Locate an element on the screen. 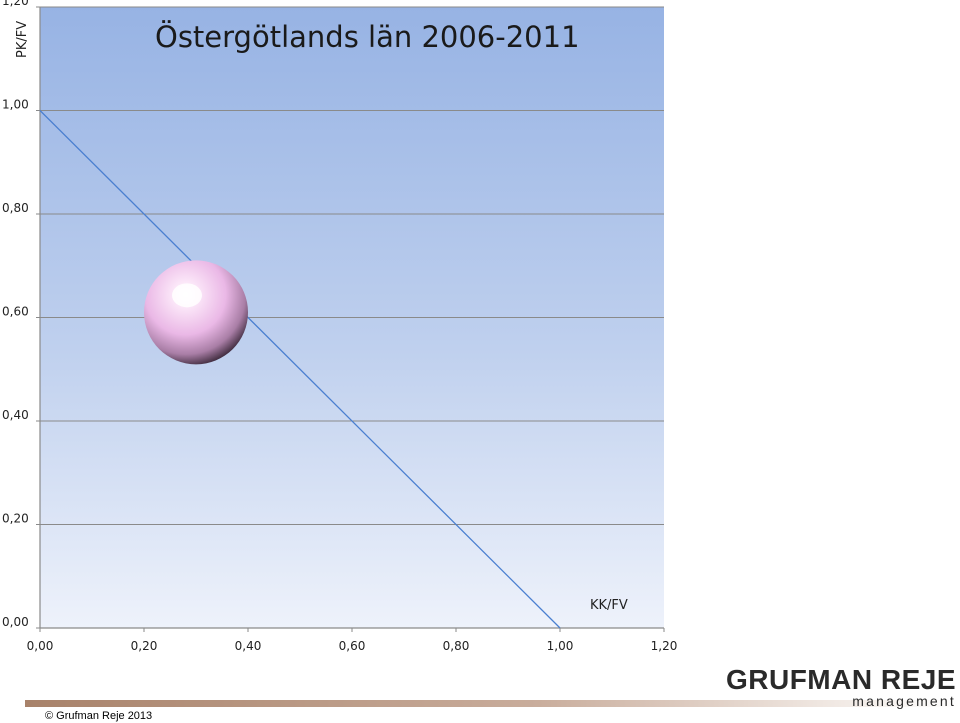 The height and width of the screenshot is (723, 960). footer-divider is located at coordinates (492, 703).